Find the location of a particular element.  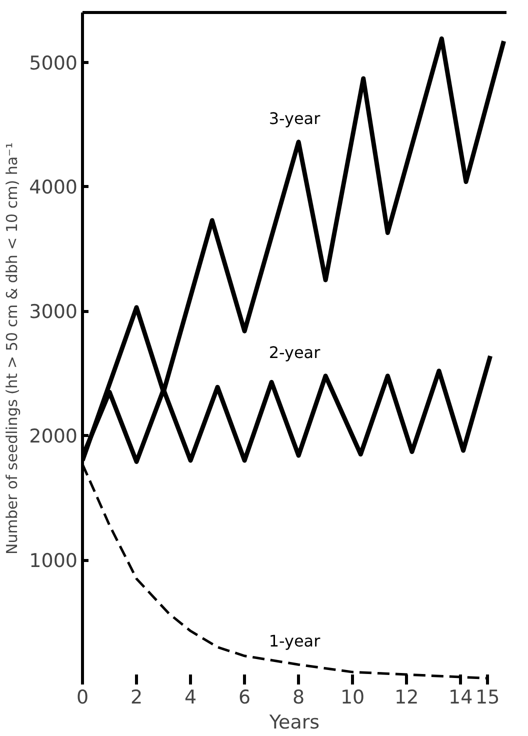

series-label: 1-year is located at coordinates (294, 641).